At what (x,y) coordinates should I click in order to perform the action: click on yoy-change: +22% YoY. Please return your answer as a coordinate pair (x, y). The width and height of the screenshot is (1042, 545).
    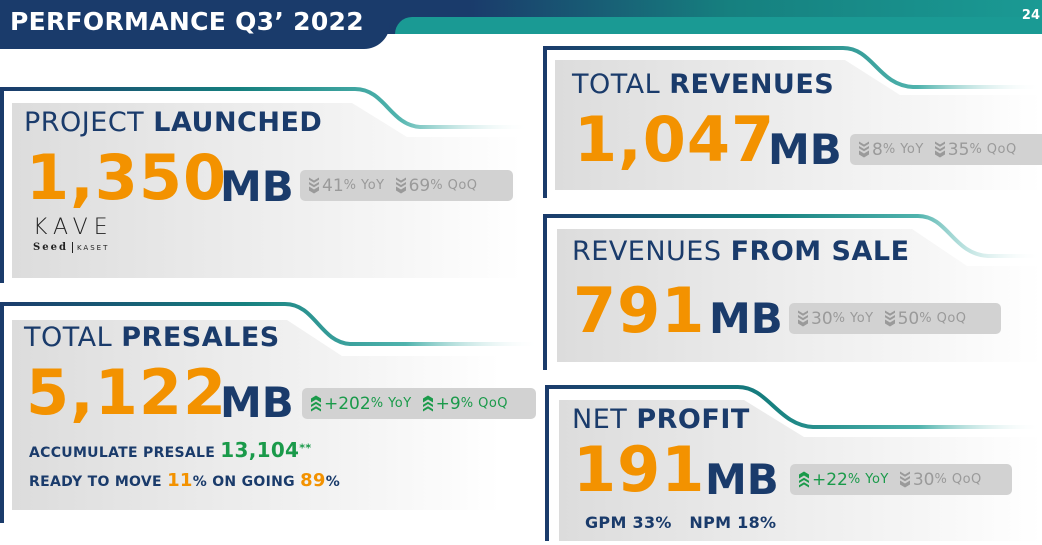
    Looking at the image, I should click on (843, 480).